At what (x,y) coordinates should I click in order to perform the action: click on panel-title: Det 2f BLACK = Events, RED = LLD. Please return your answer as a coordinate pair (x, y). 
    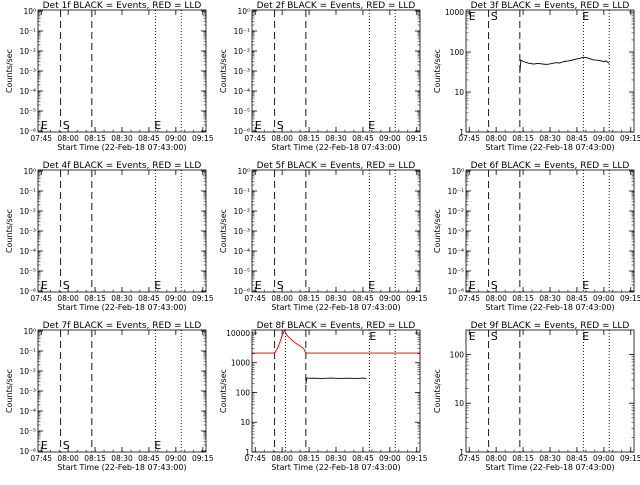
    Looking at the image, I should click on (336, 6).